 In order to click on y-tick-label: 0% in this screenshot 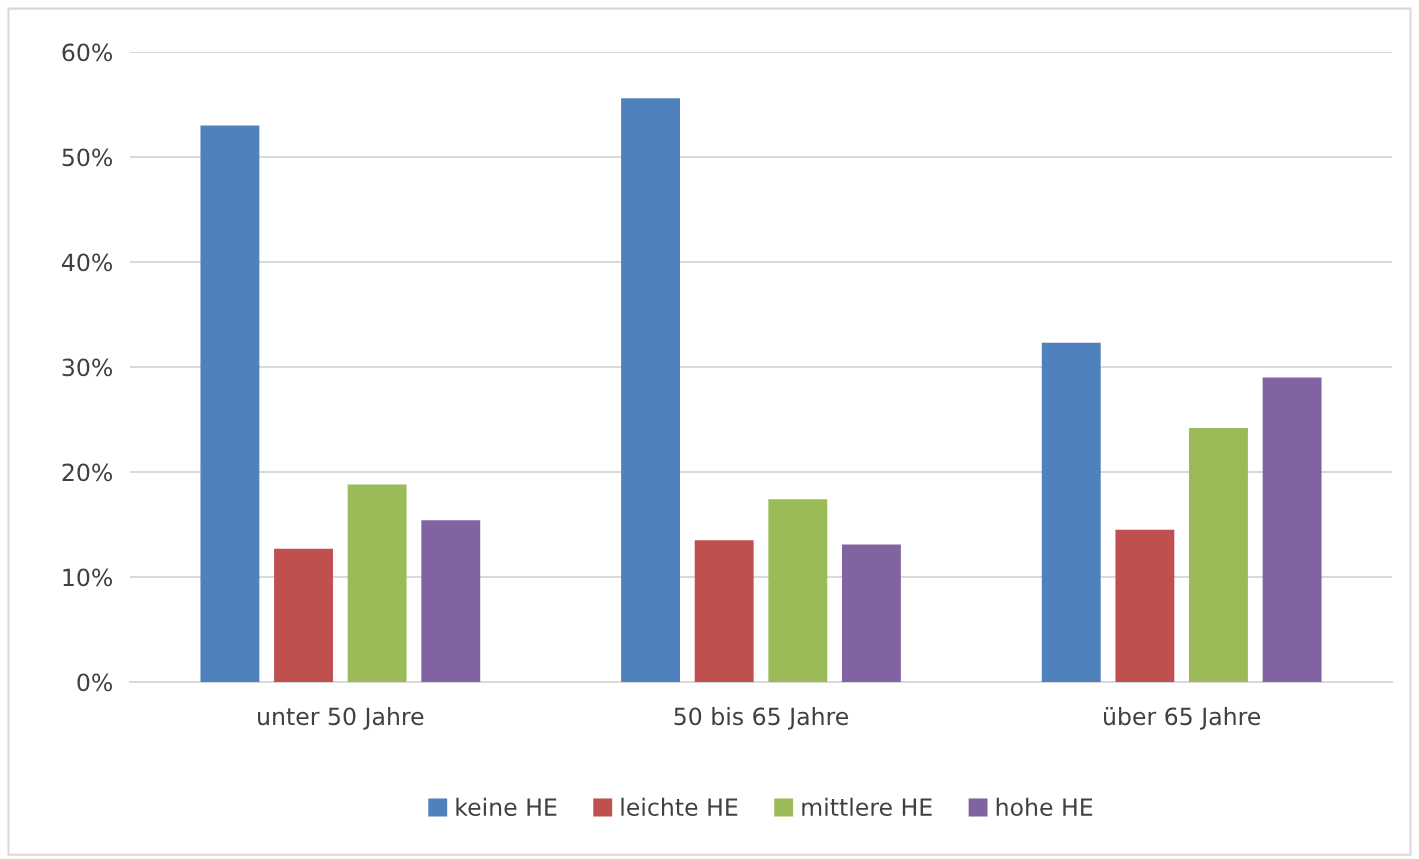, I will do `click(95, 682)`.